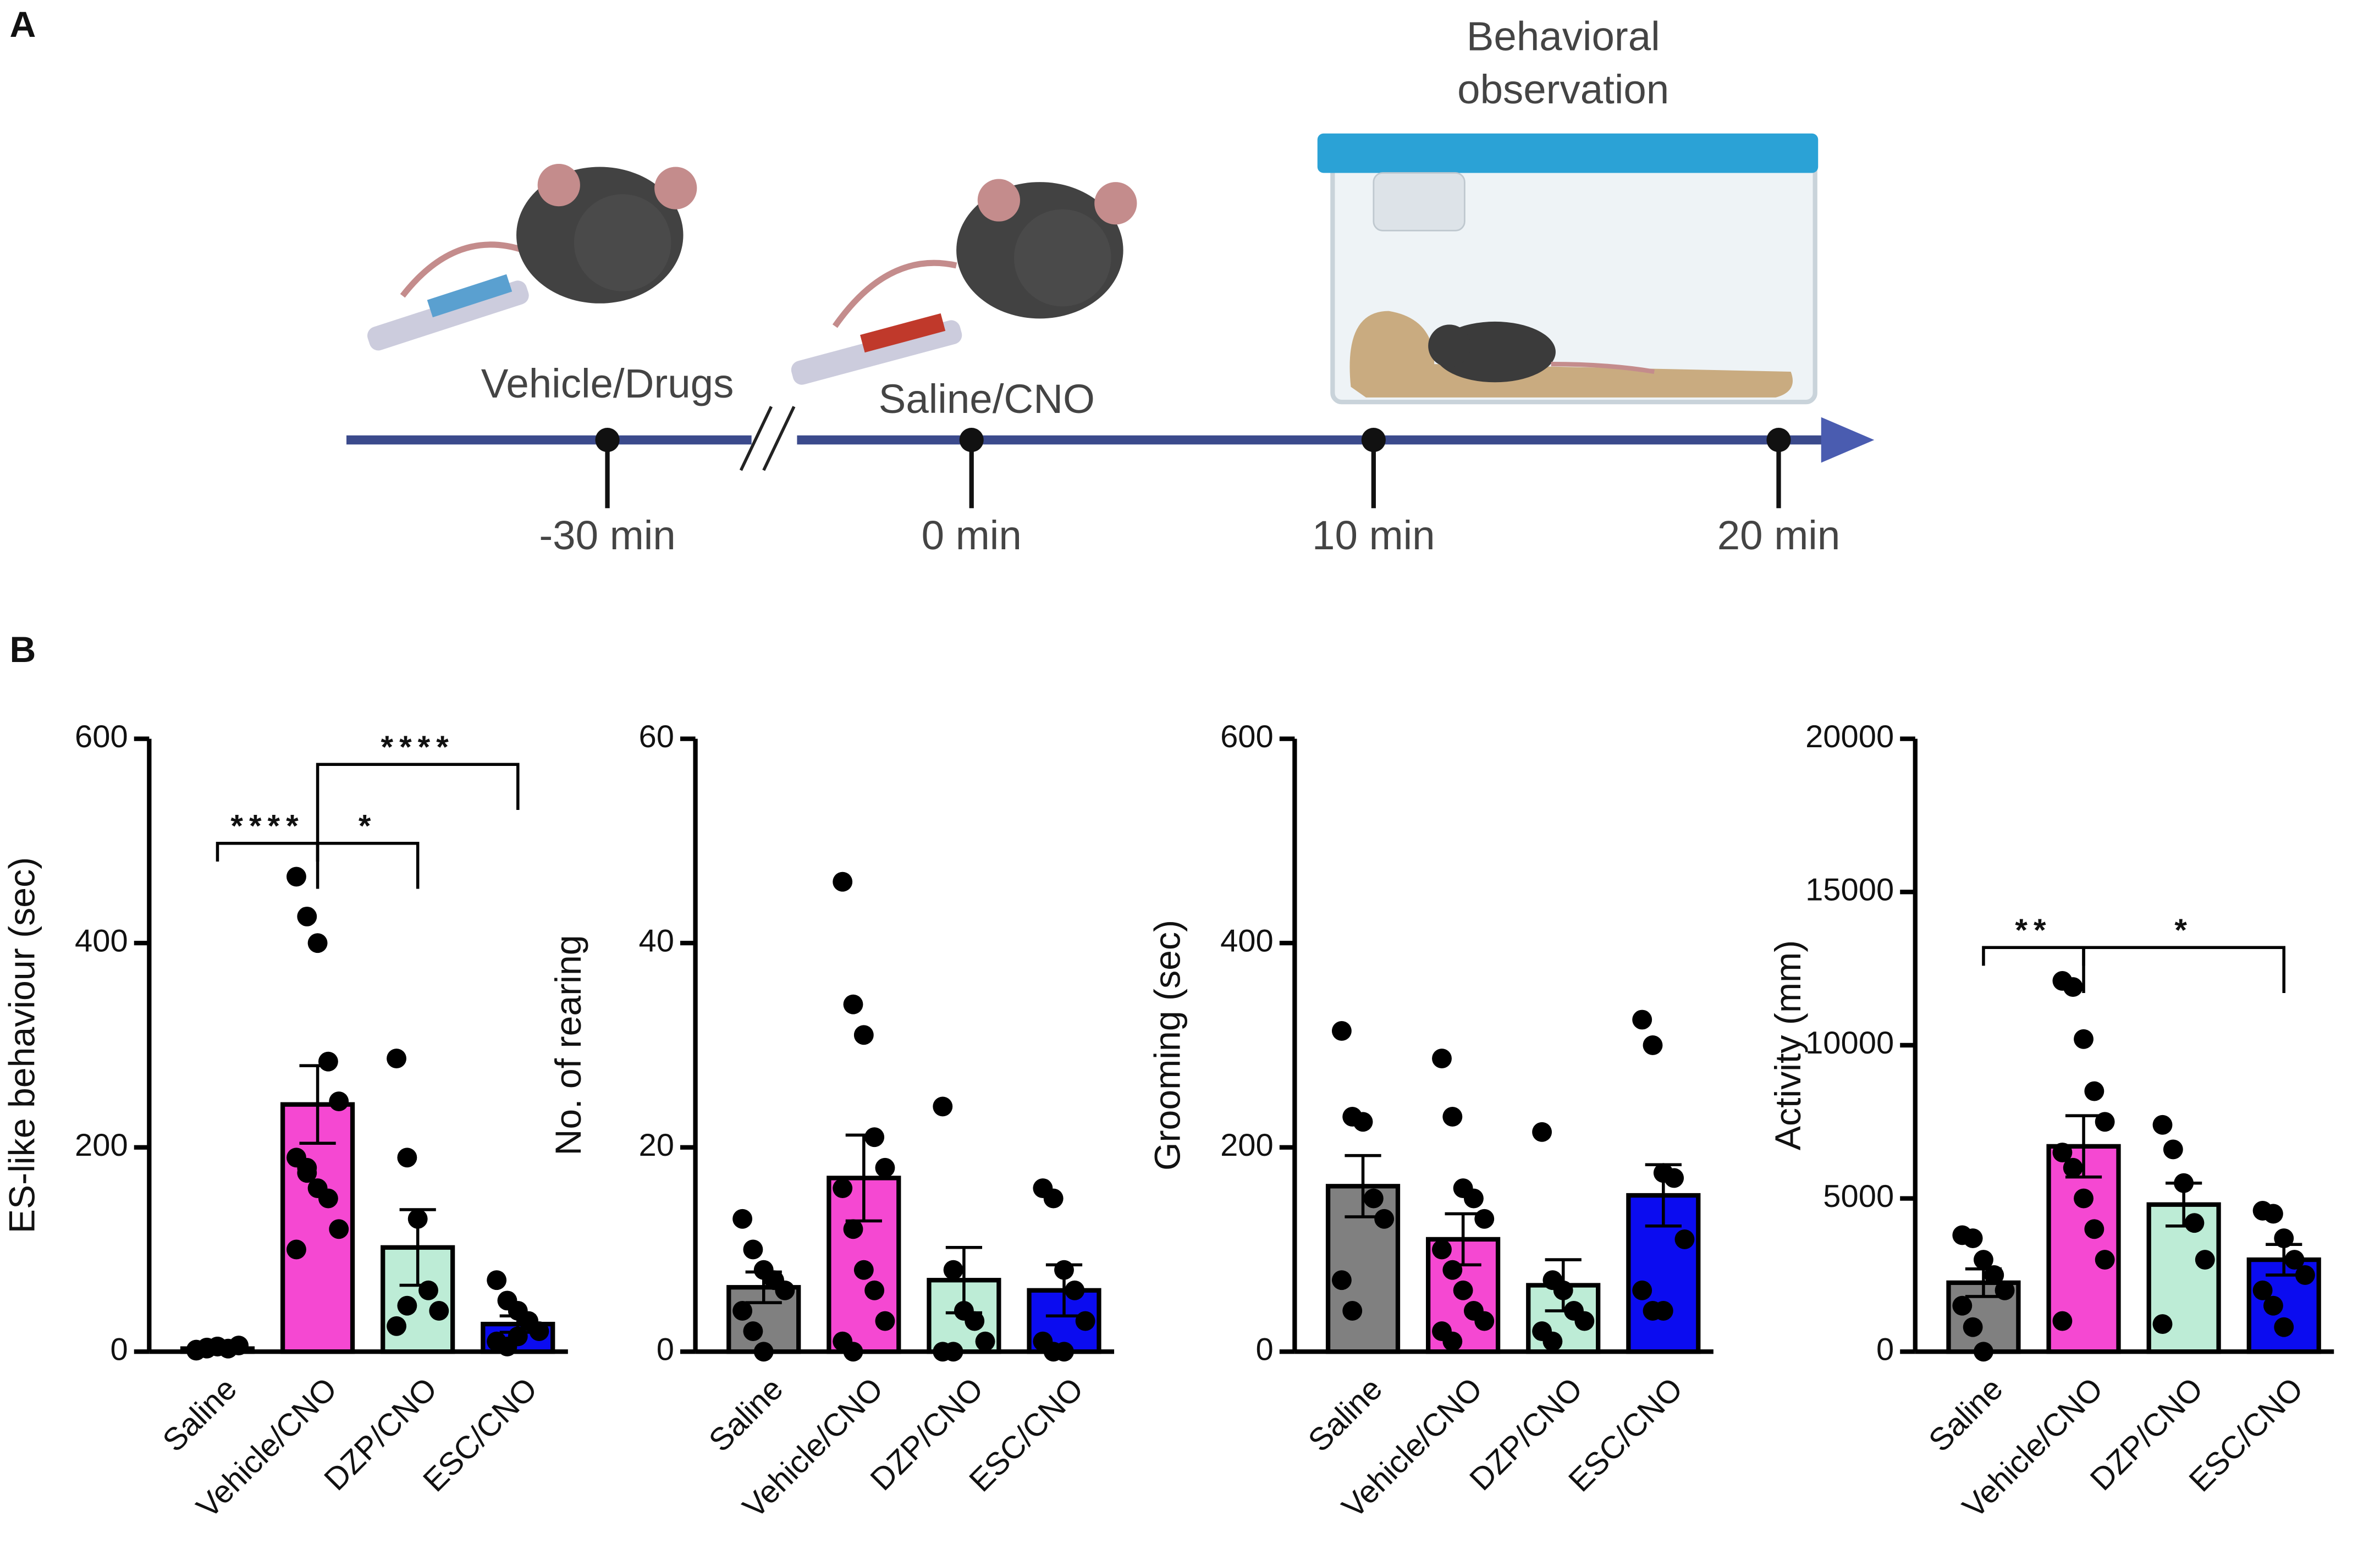 The image size is (2380, 1561). Describe the element at coordinates (1849, 1043) in the screenshot. I see `y-tick-label: 10000` at that location.